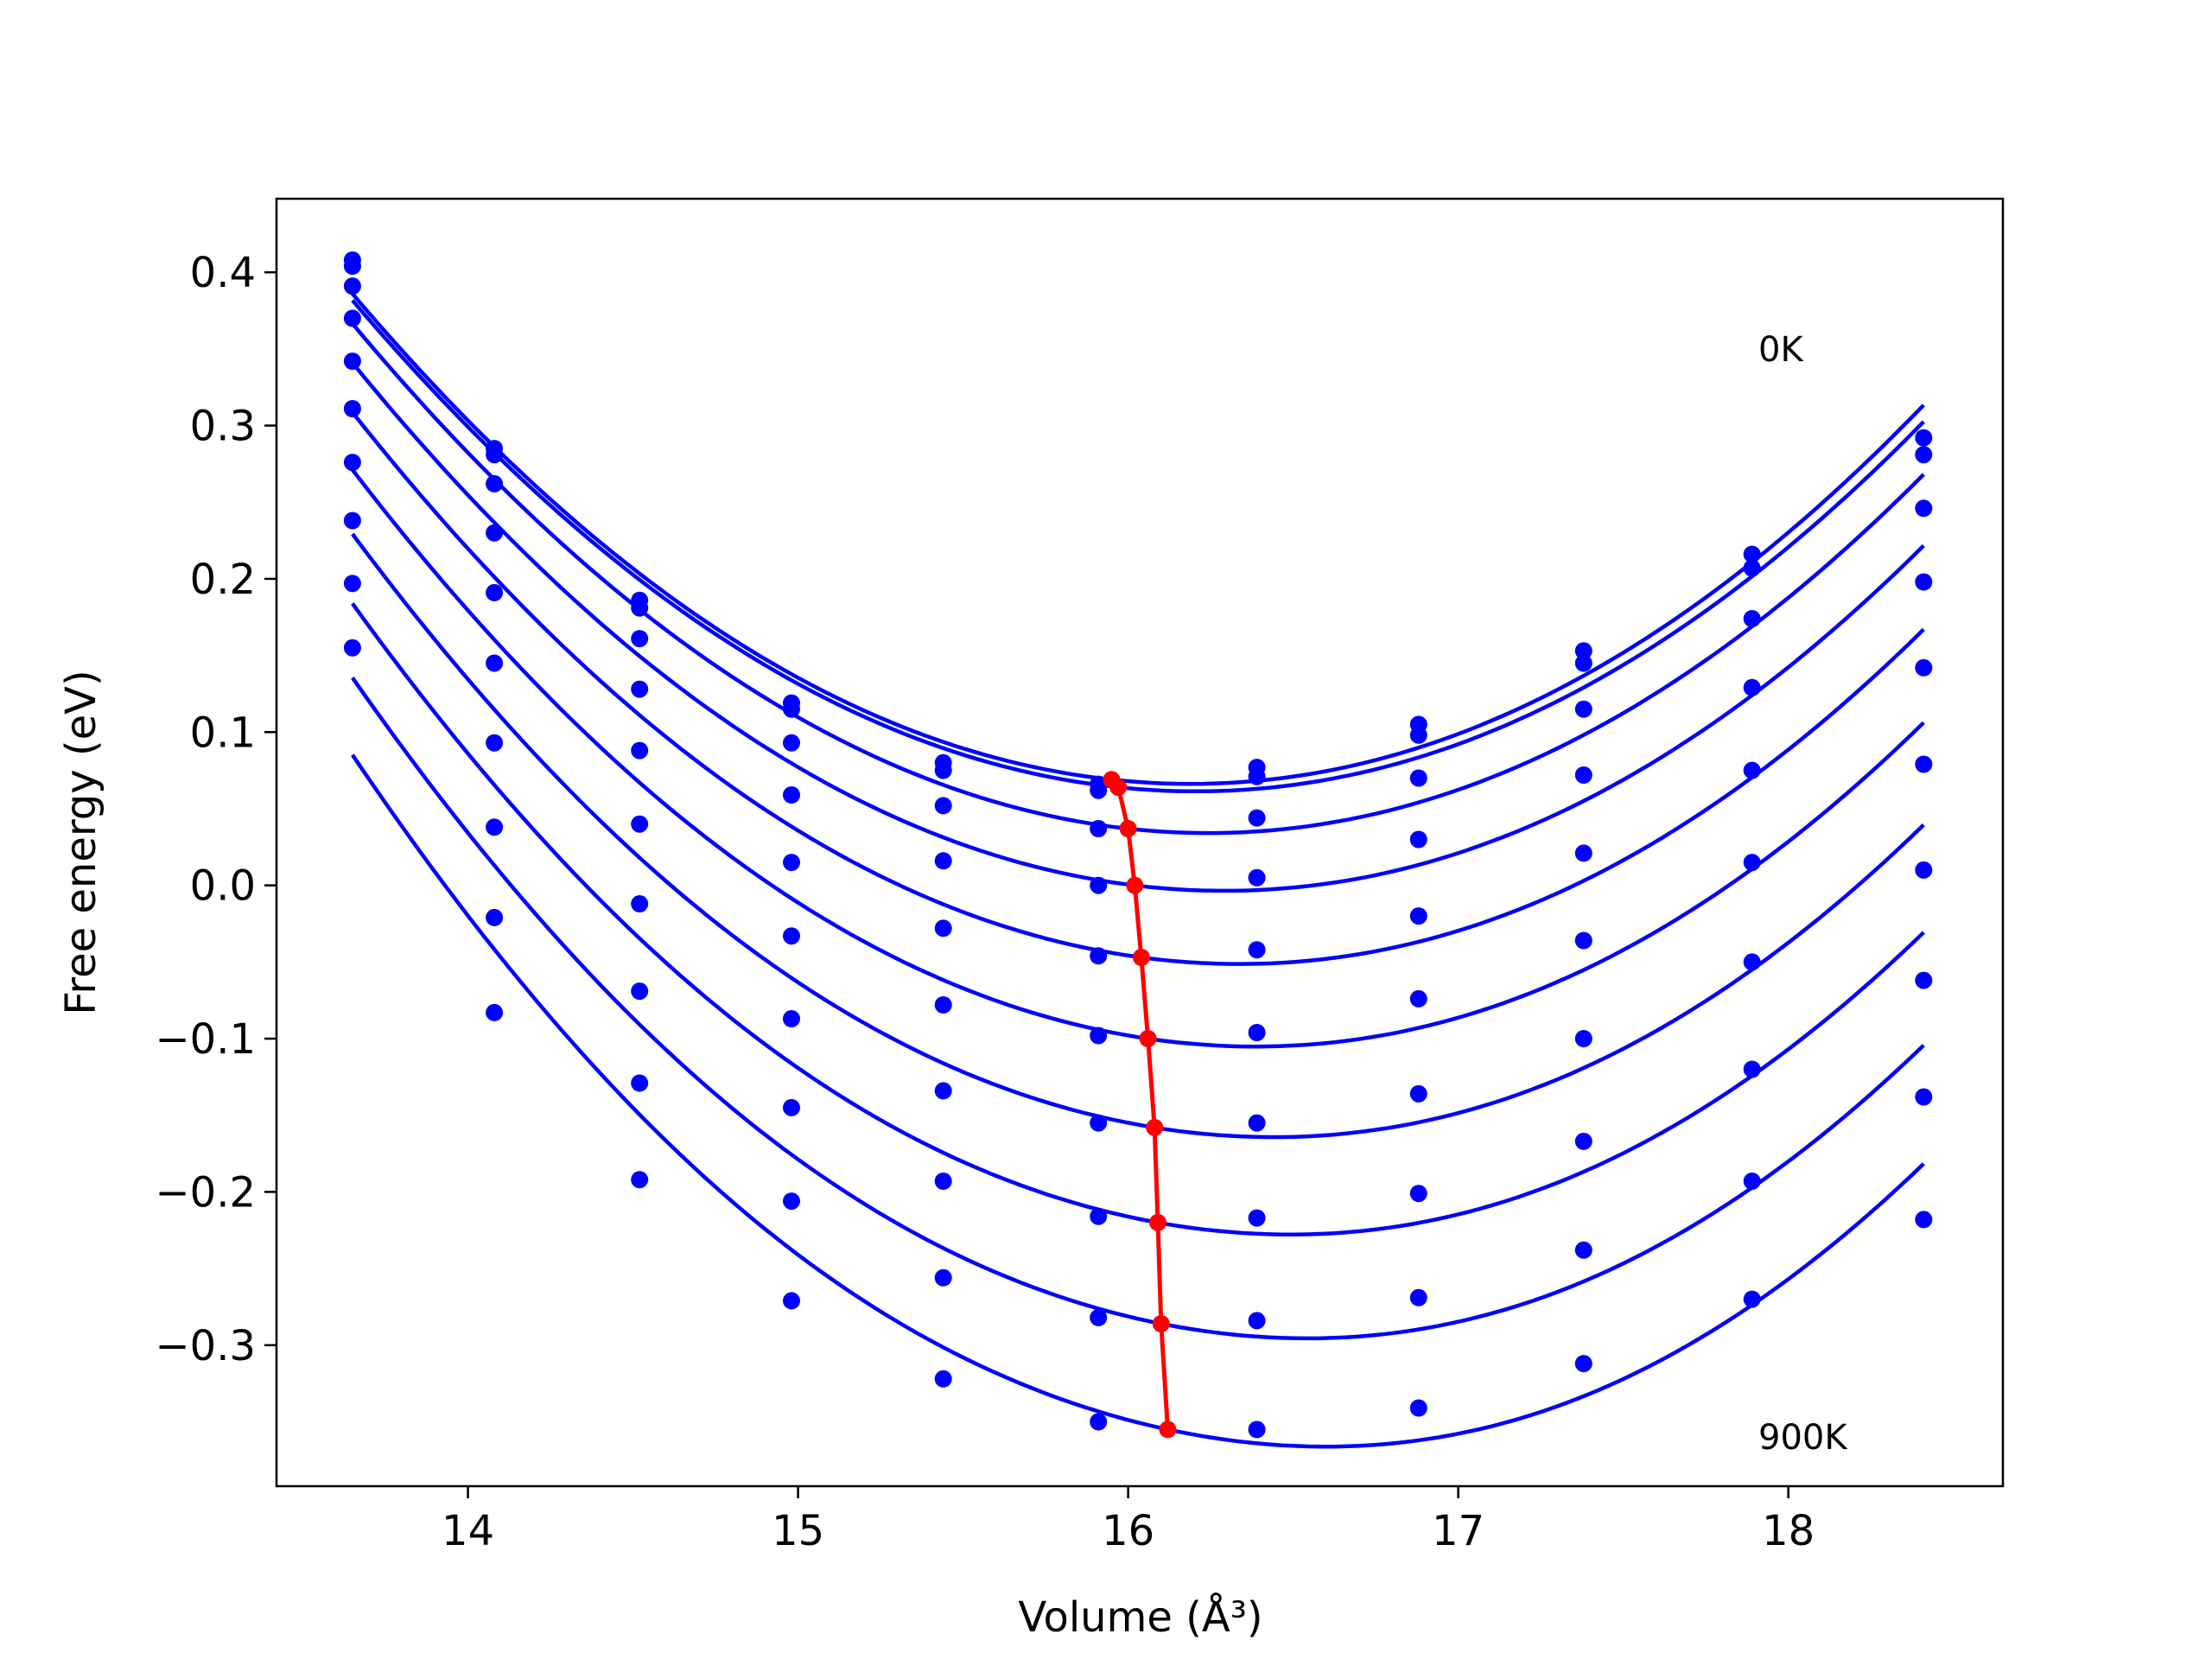  What do you see at coordinates (215, 809) in the screenshot?
I see `y-axis-ticks: −0.3 −0.2 −0.1 0.0 0.1 0.2 0.3 0.4` at bounding box center [215, 809].